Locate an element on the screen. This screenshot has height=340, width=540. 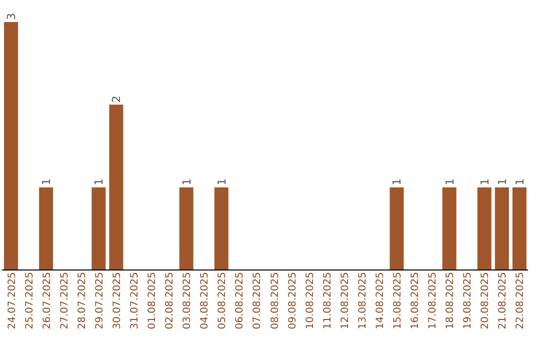
x-tick-label: 18.08.2025 is located at coordinates (450, 301).